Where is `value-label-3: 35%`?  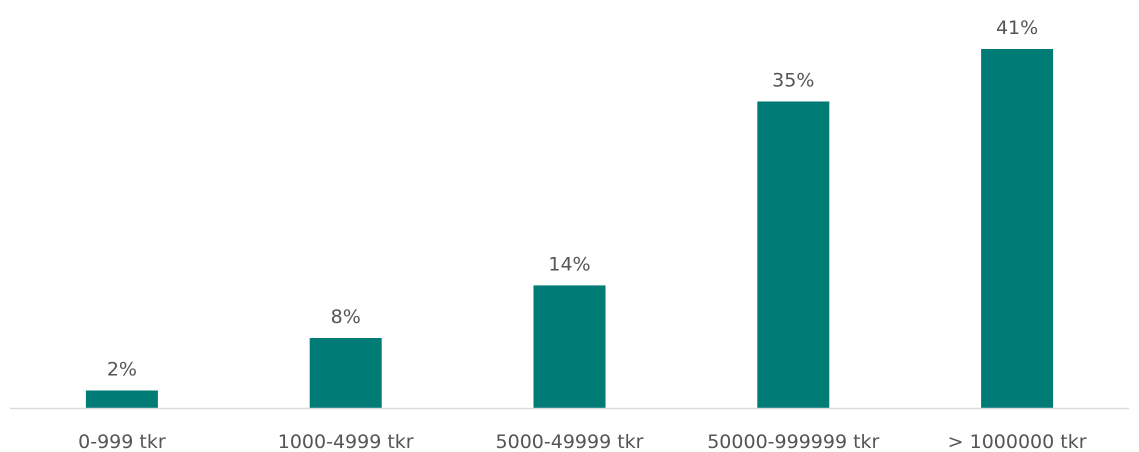 value-label-3: 35% is located at coordinates (793, 81).